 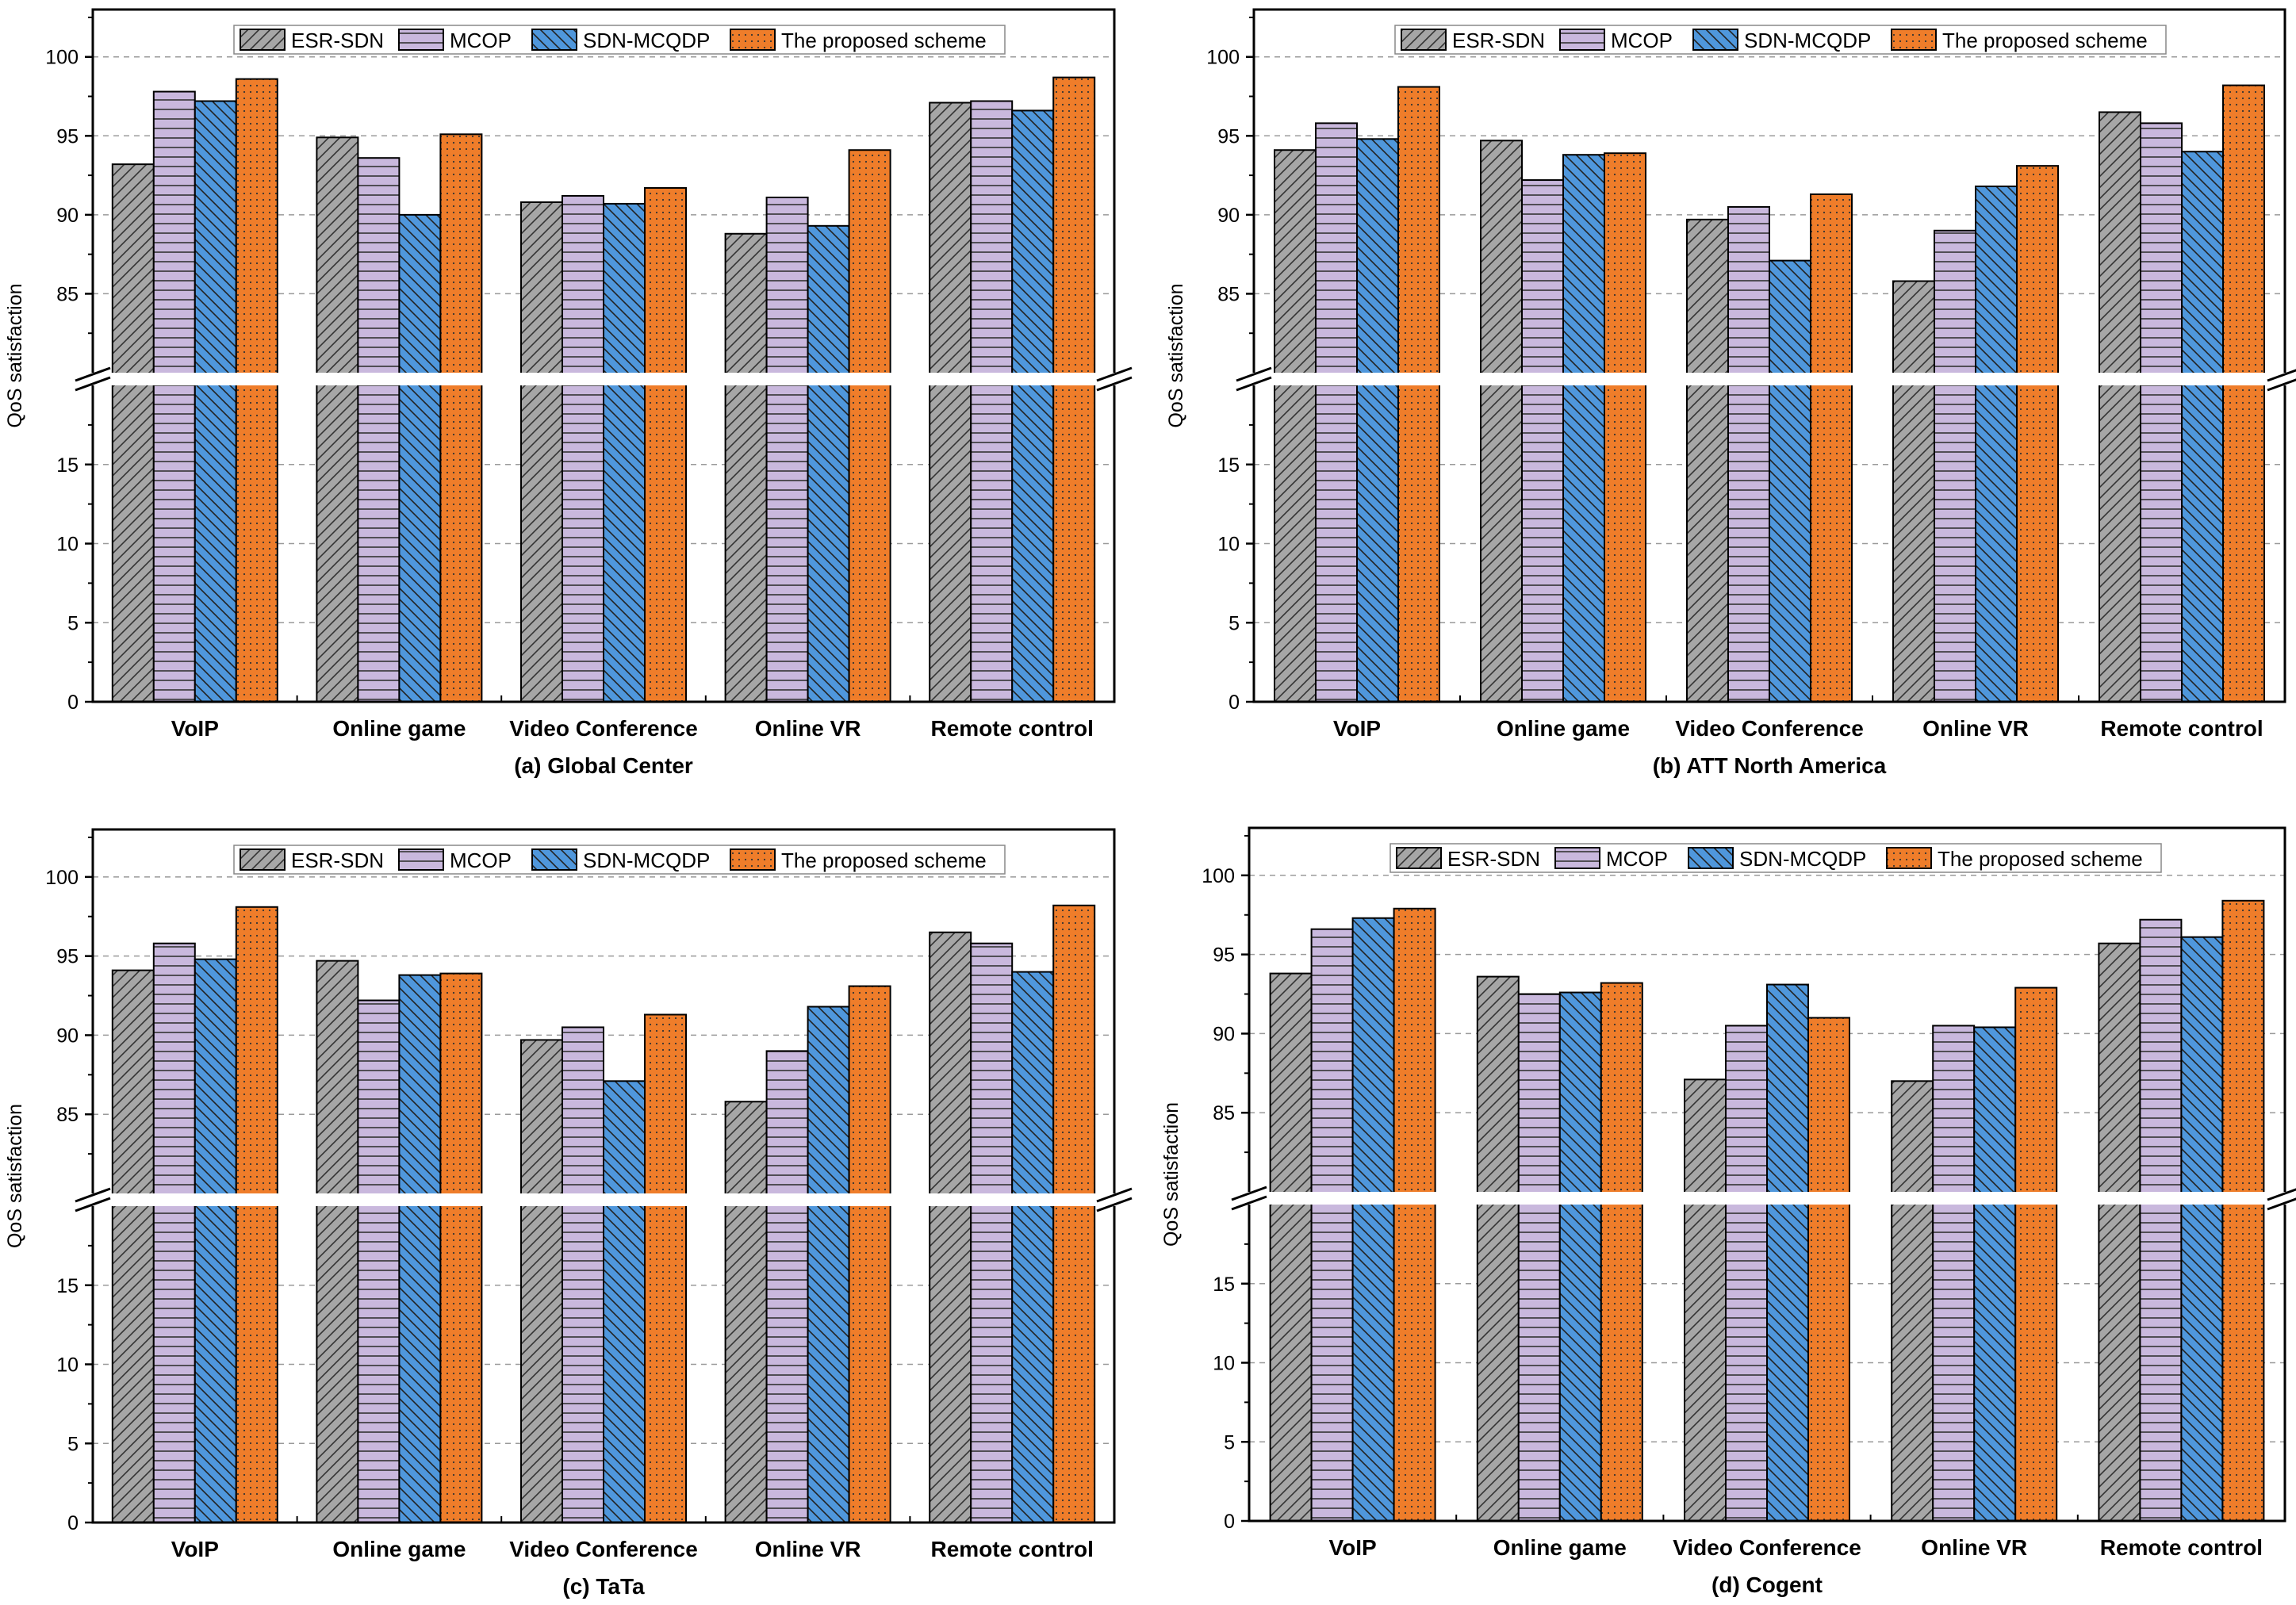 I want to click on bar-the-proposed-scheme-video-conference, so click(x=1828, y=1107).